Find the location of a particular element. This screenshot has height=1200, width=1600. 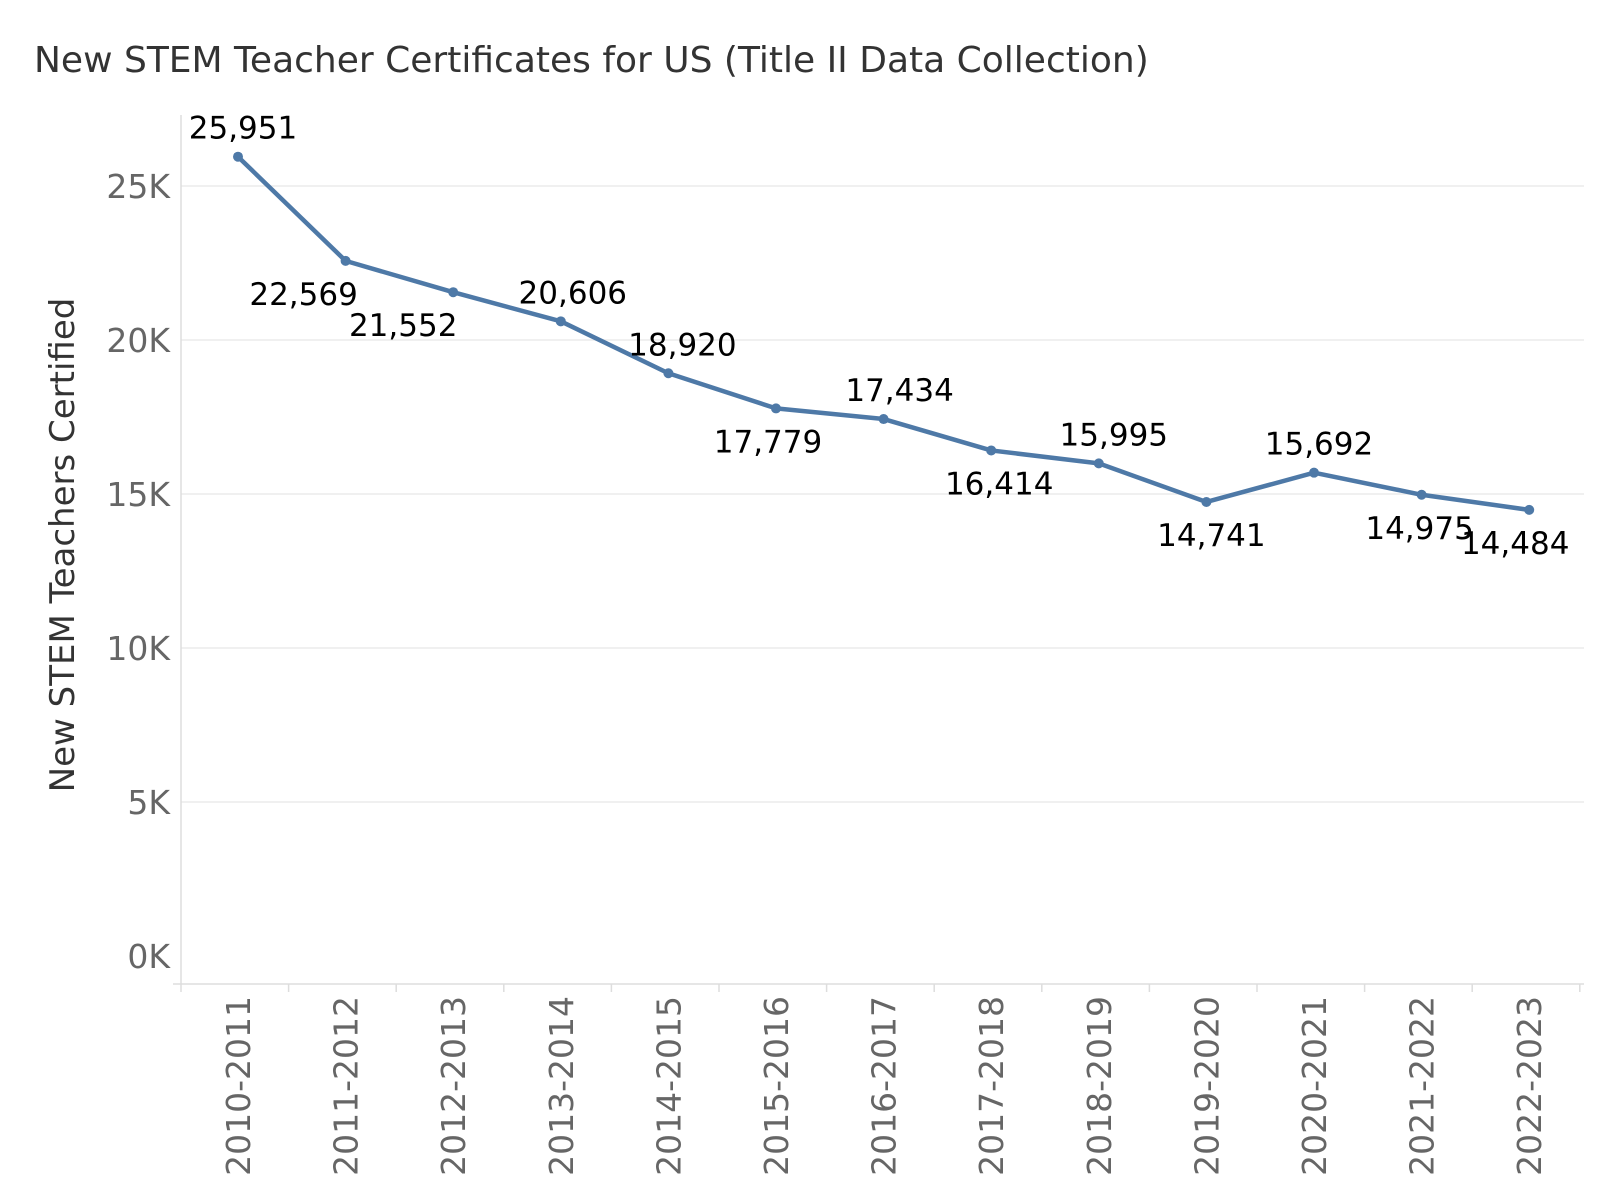

data-label: 15,692 is located at coordinates (1319, 445).